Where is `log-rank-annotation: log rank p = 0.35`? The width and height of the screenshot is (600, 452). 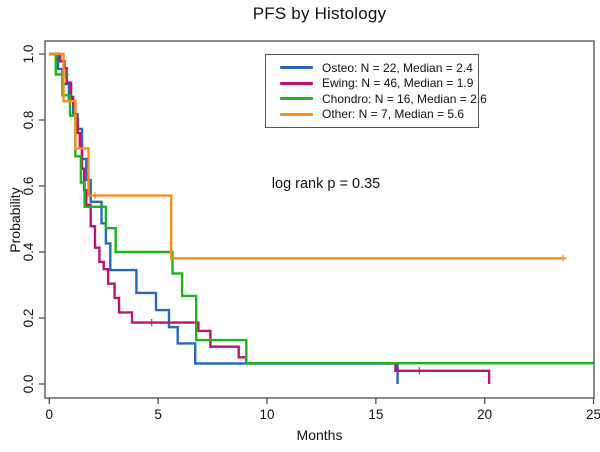 log-rank-annotation: log rank p = 0.35 is located at coordinates (326, 184).